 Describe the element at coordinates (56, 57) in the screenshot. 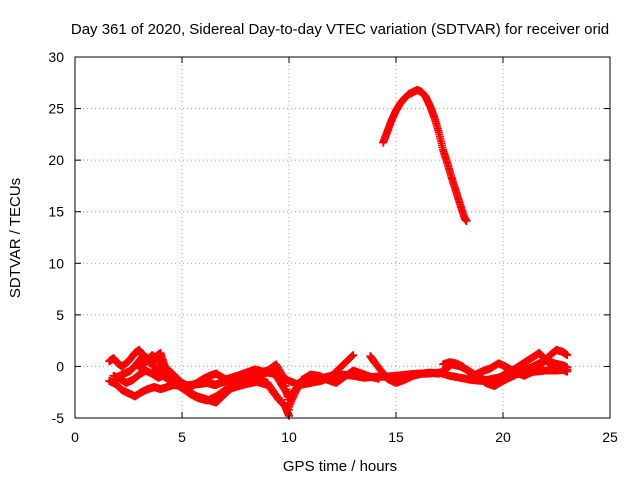

I see `y-tick-label: 30` at that location.